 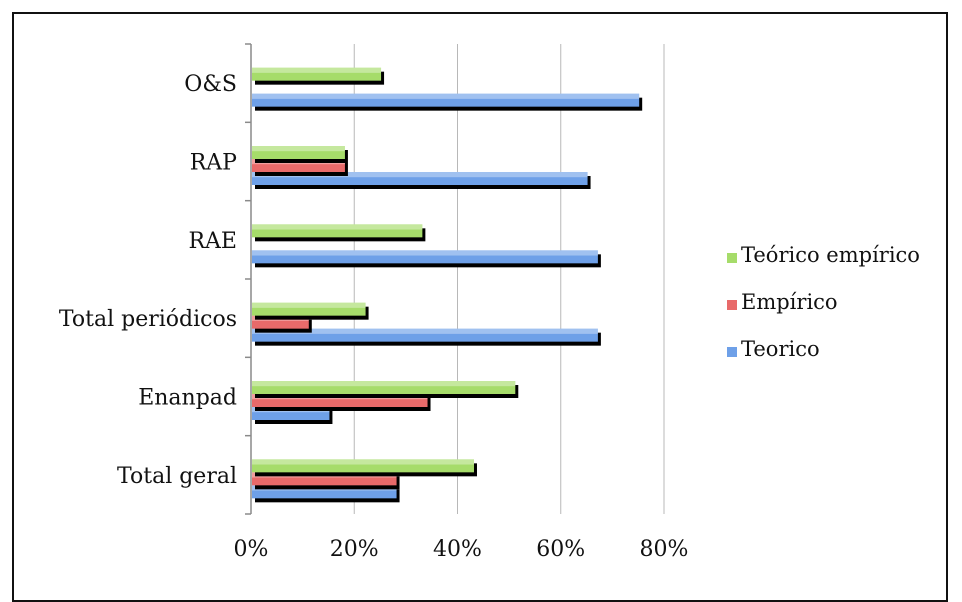 I want to click on category-label: Enanpad, so click(x=187, y=398).